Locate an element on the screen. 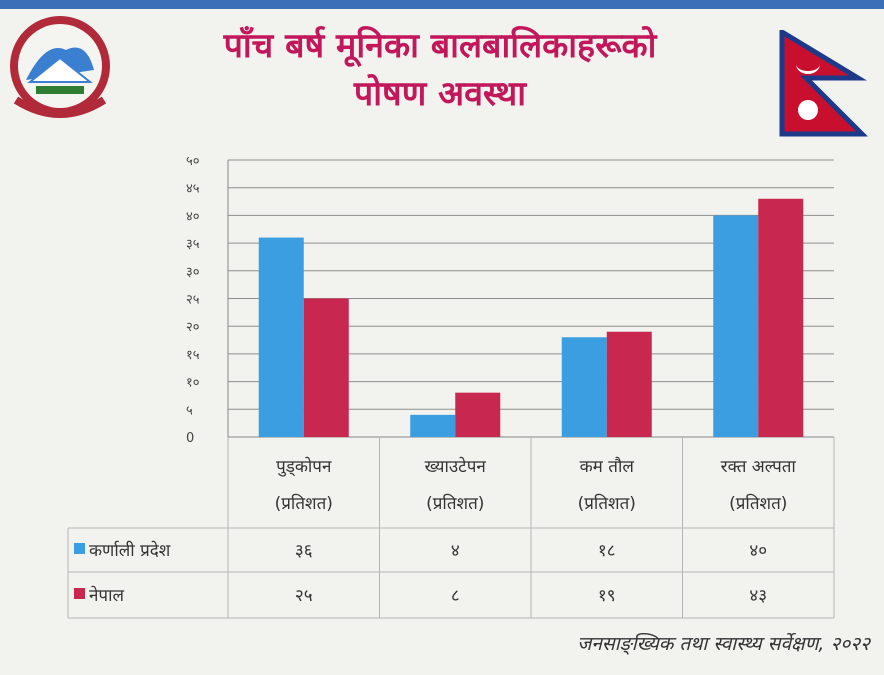 The height and width of the screenshot is (675, 884). y-tick-label: २५ is located at coordinates (193, 300).